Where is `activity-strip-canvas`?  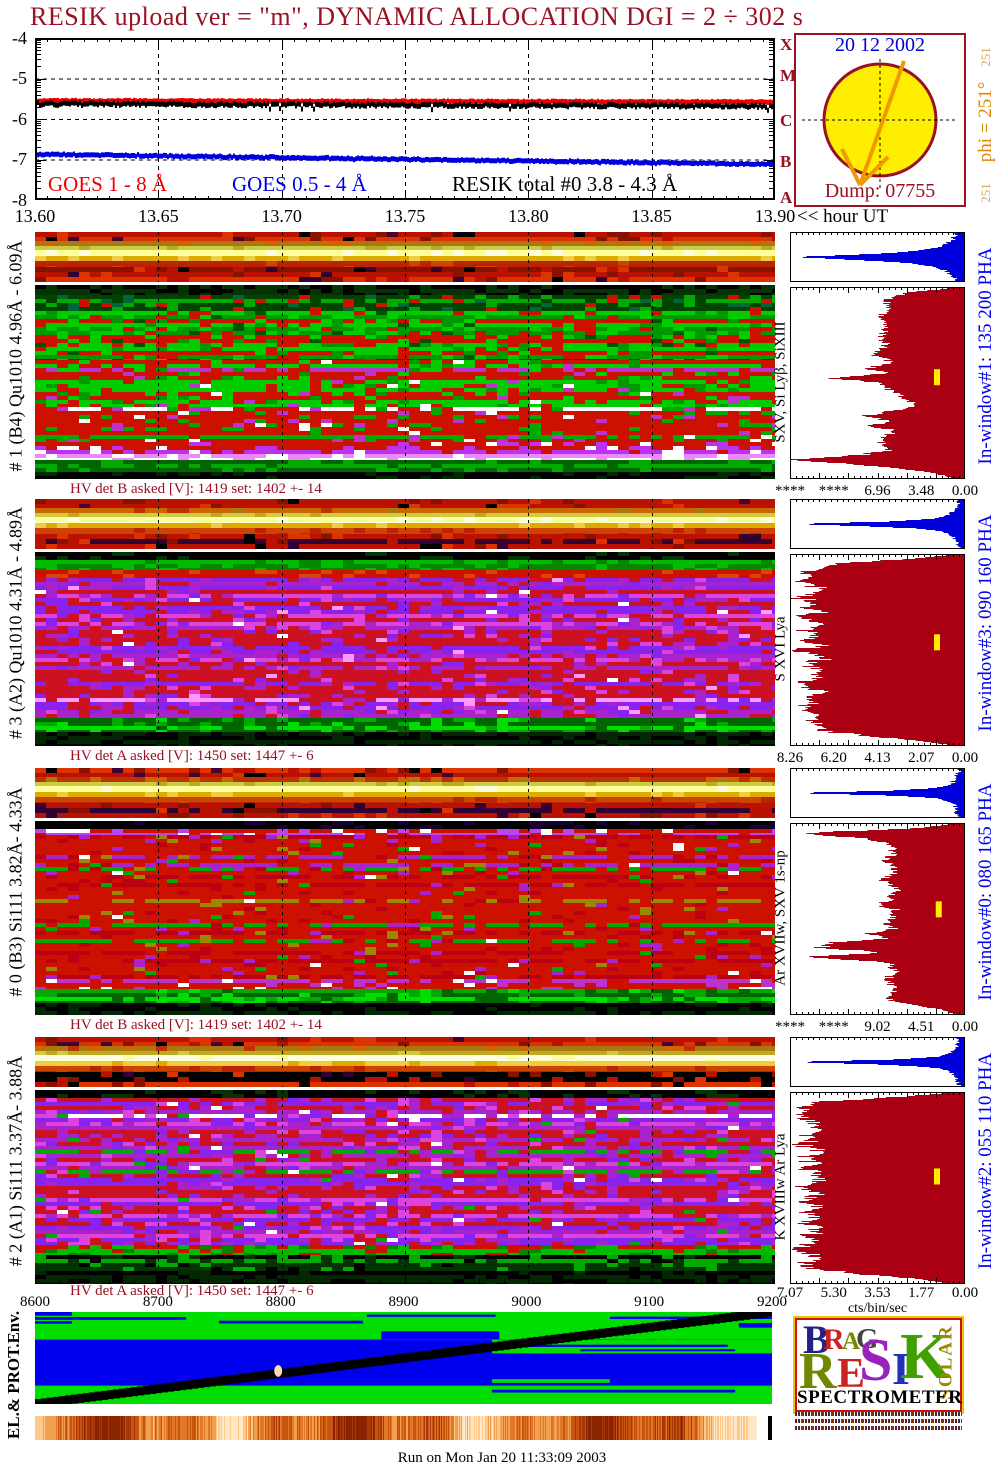
activity-strip-canvas is located at coordinates (396, 1428).